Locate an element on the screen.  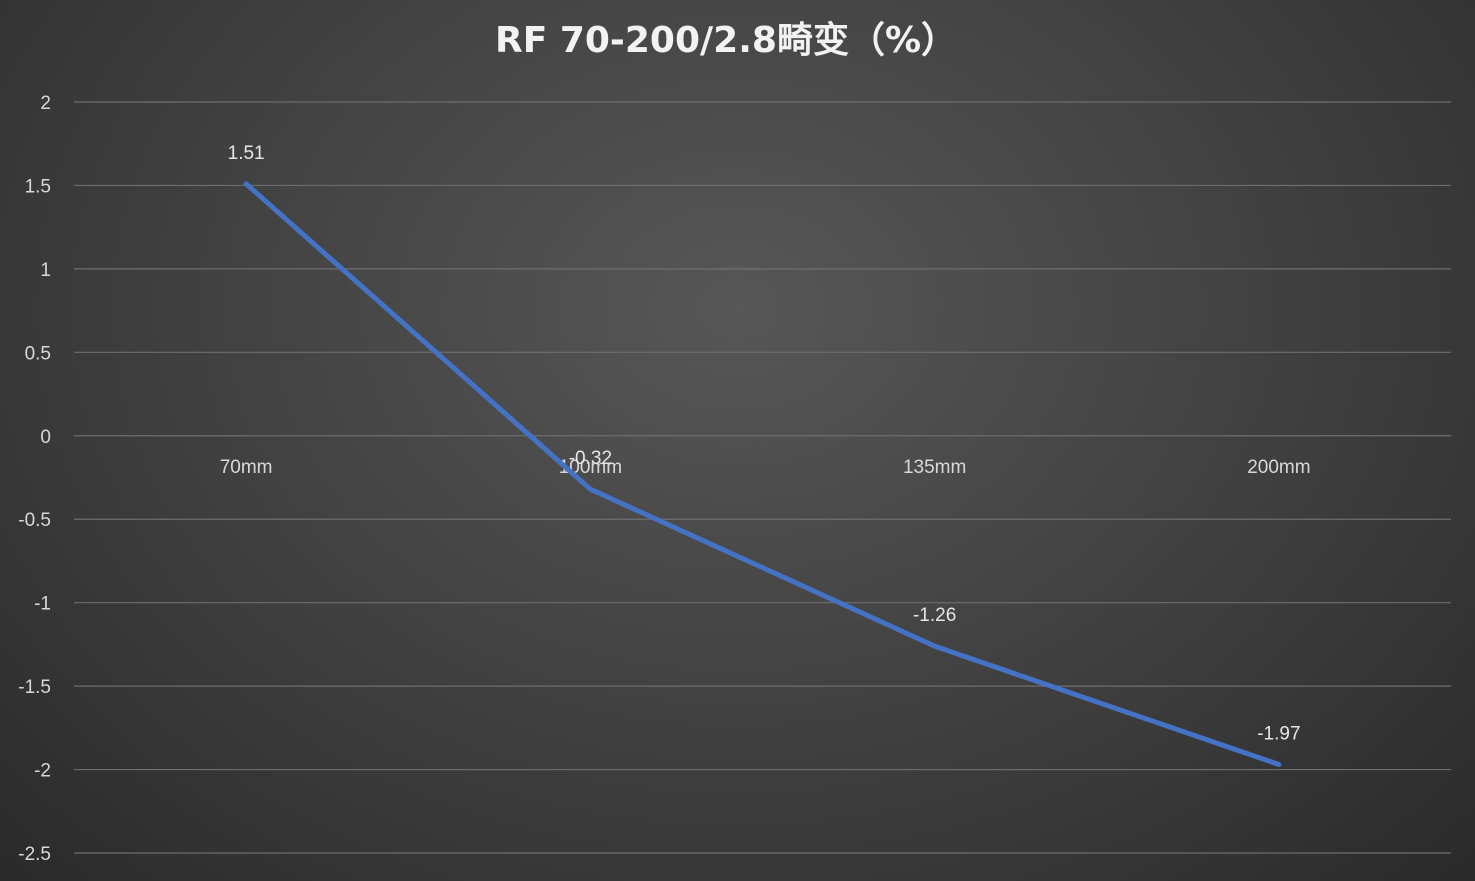
y-axis-tick-labels: 2 1.5 1 0.5 0 -0.5 -1 -1.5 -2 -2.5 is located at coordinates (34, 479).